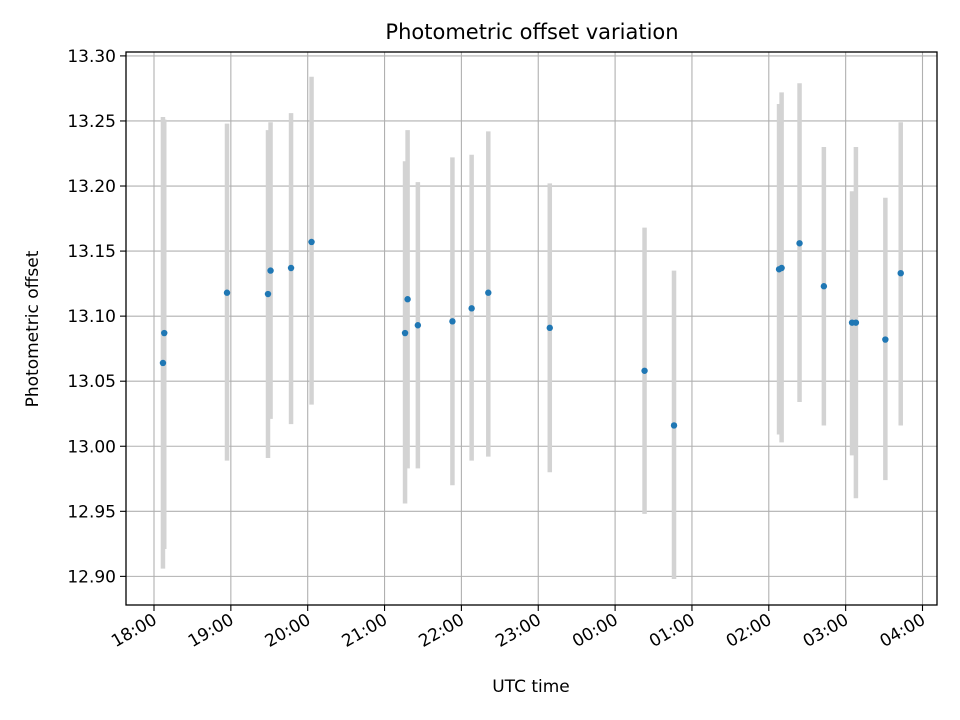 The height and width of the screenshot is (720, 960). Describe the element at coordinates (531, 687) in the screenshot. I see `x-axis-label: UTC time` at that location.